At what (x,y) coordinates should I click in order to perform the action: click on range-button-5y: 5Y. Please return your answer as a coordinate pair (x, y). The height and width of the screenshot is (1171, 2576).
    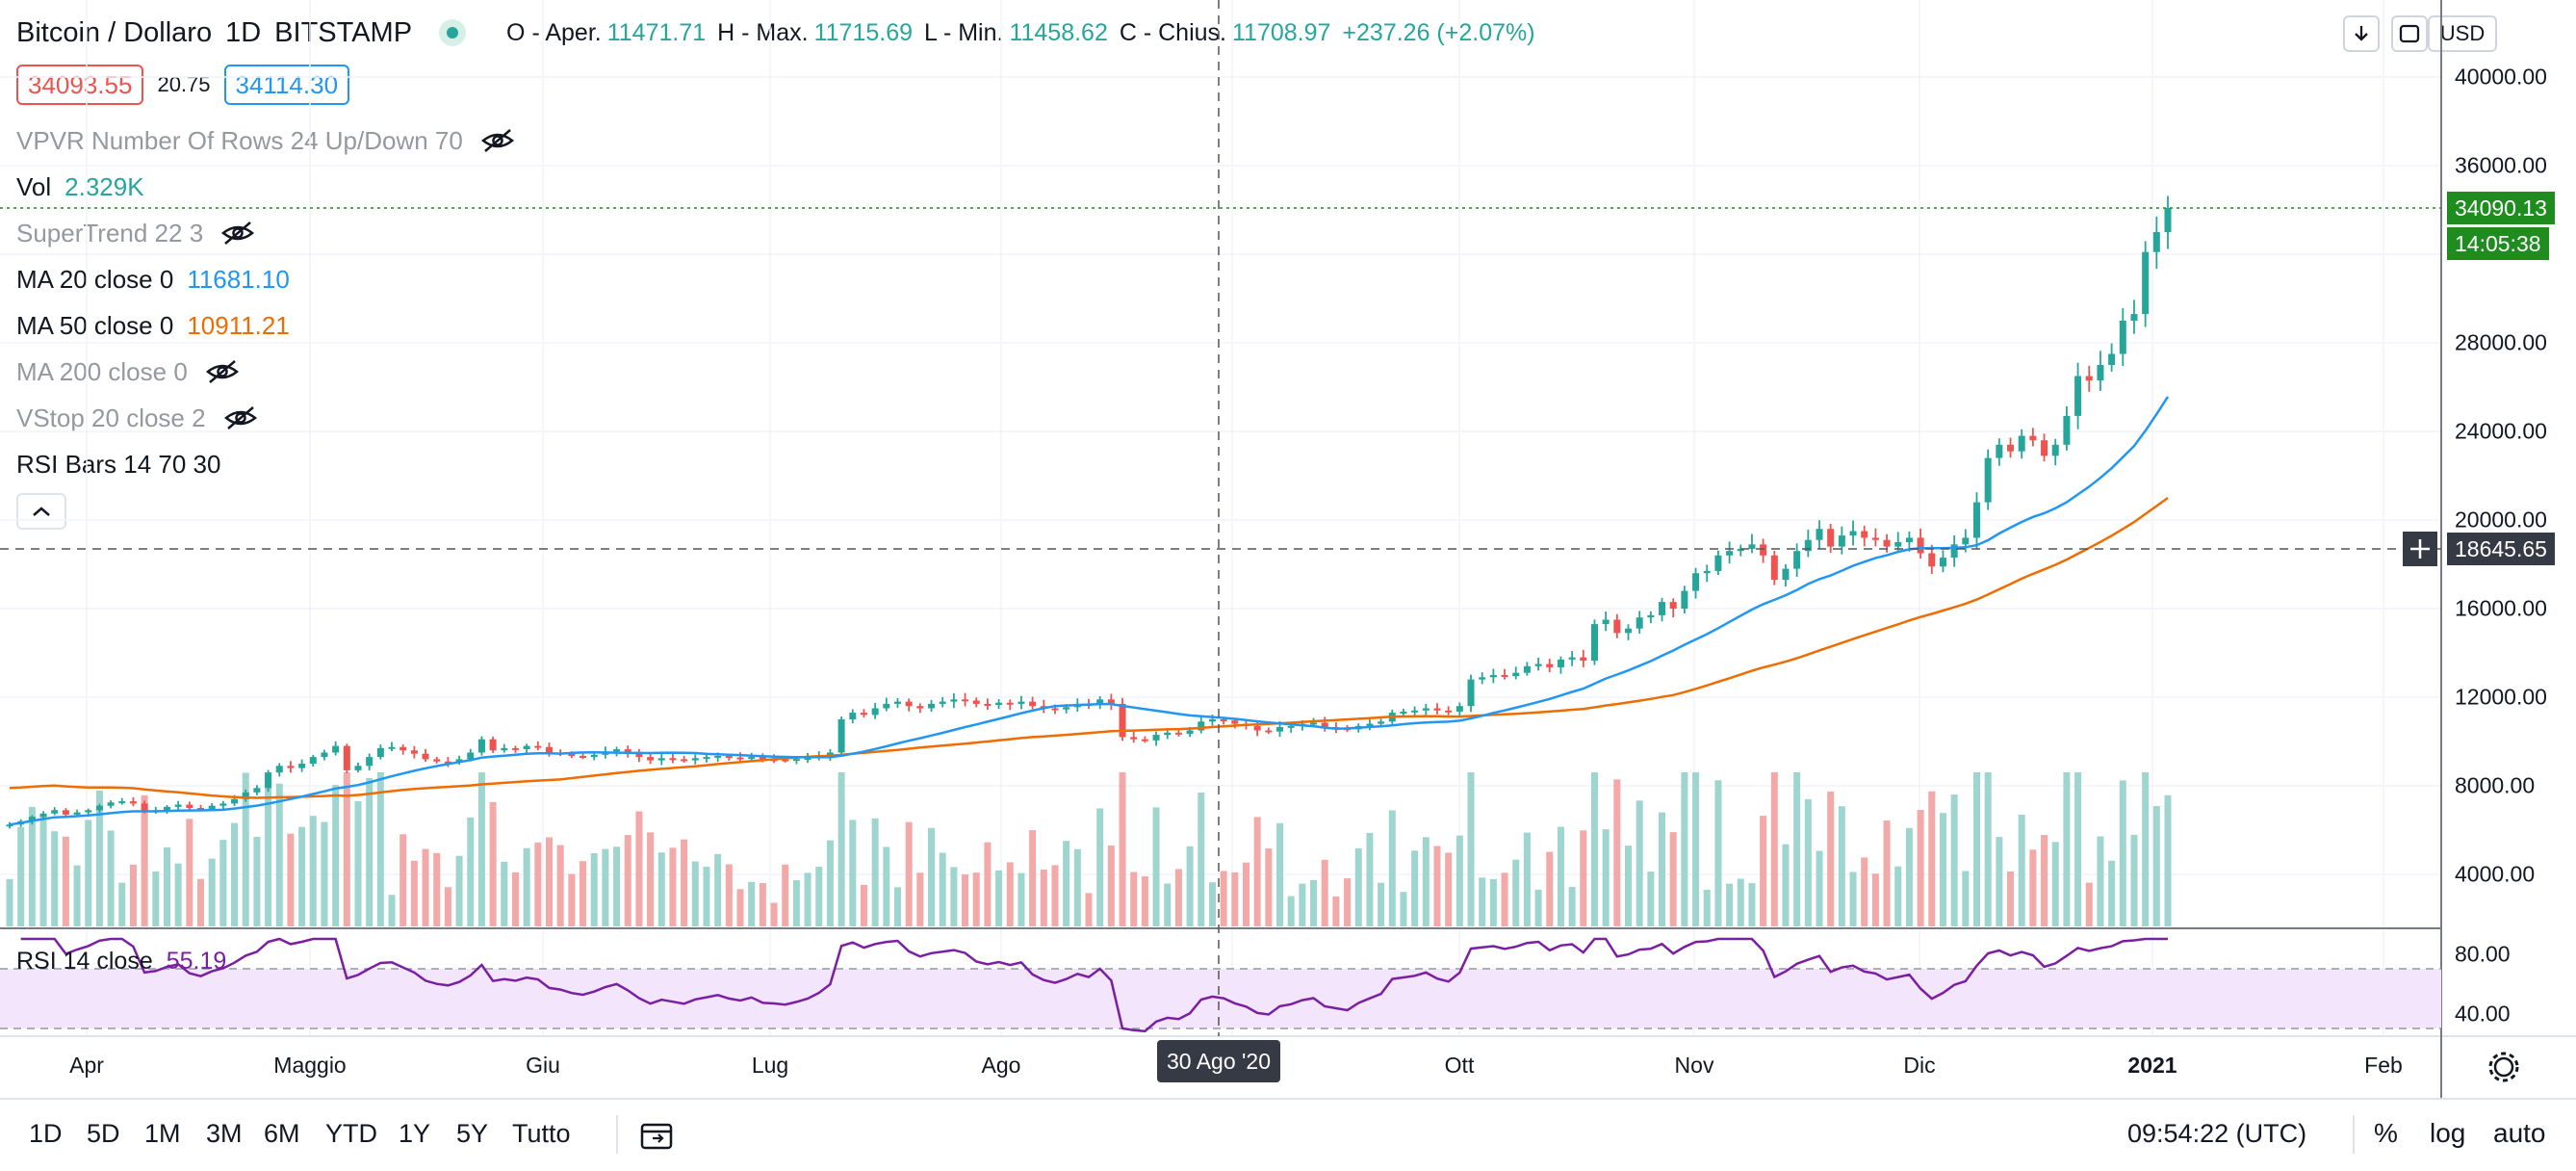
    Looking at the image, I should click on (473, 1133).